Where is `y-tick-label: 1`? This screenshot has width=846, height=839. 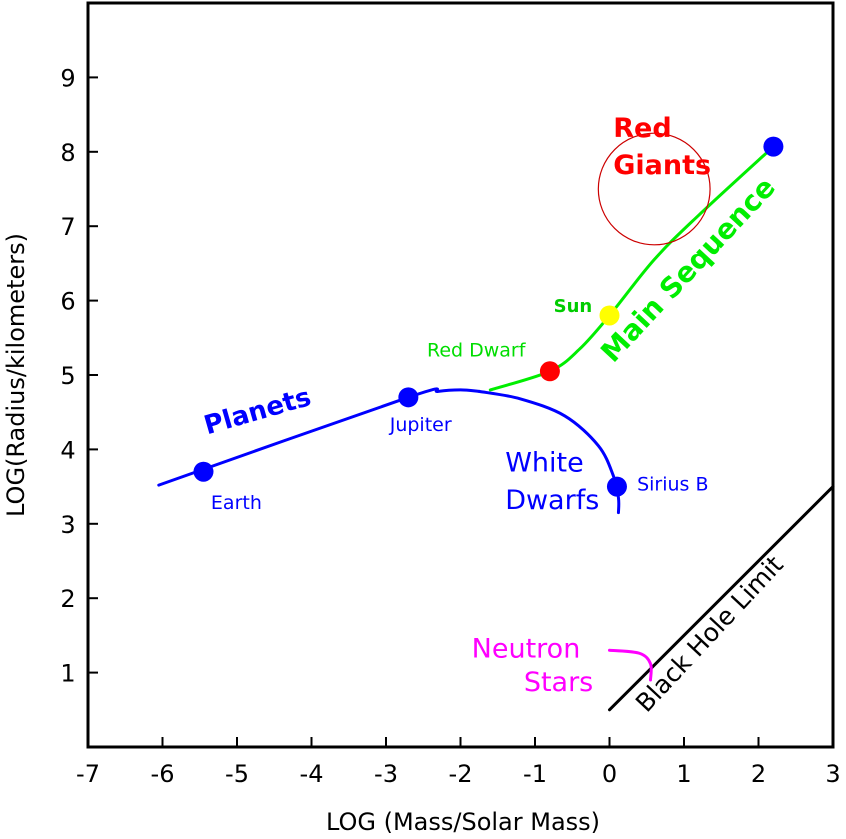
y-tick-label: 1 is located at coordinates (67, 674).